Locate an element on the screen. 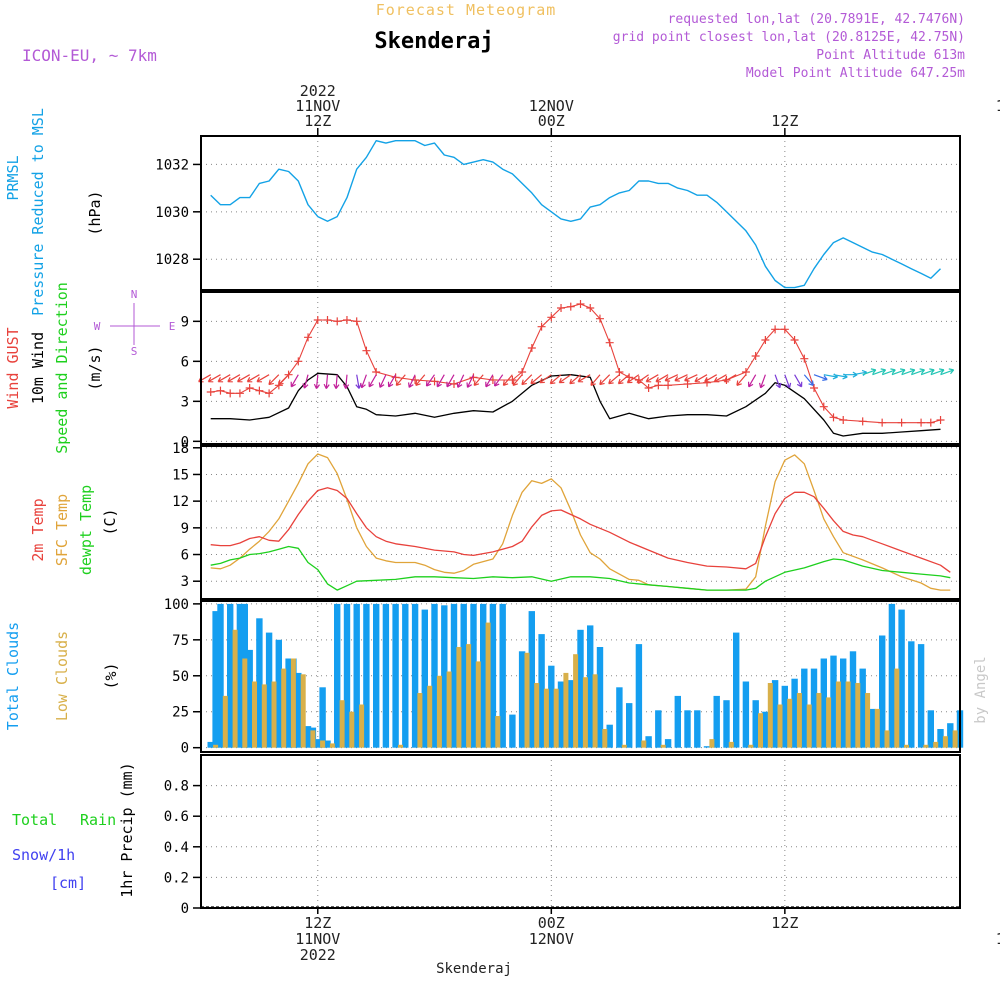 The height and width of the screenshot is (1000, 1000). y-tick-label: 1028 is located at coordinates (172, 260).